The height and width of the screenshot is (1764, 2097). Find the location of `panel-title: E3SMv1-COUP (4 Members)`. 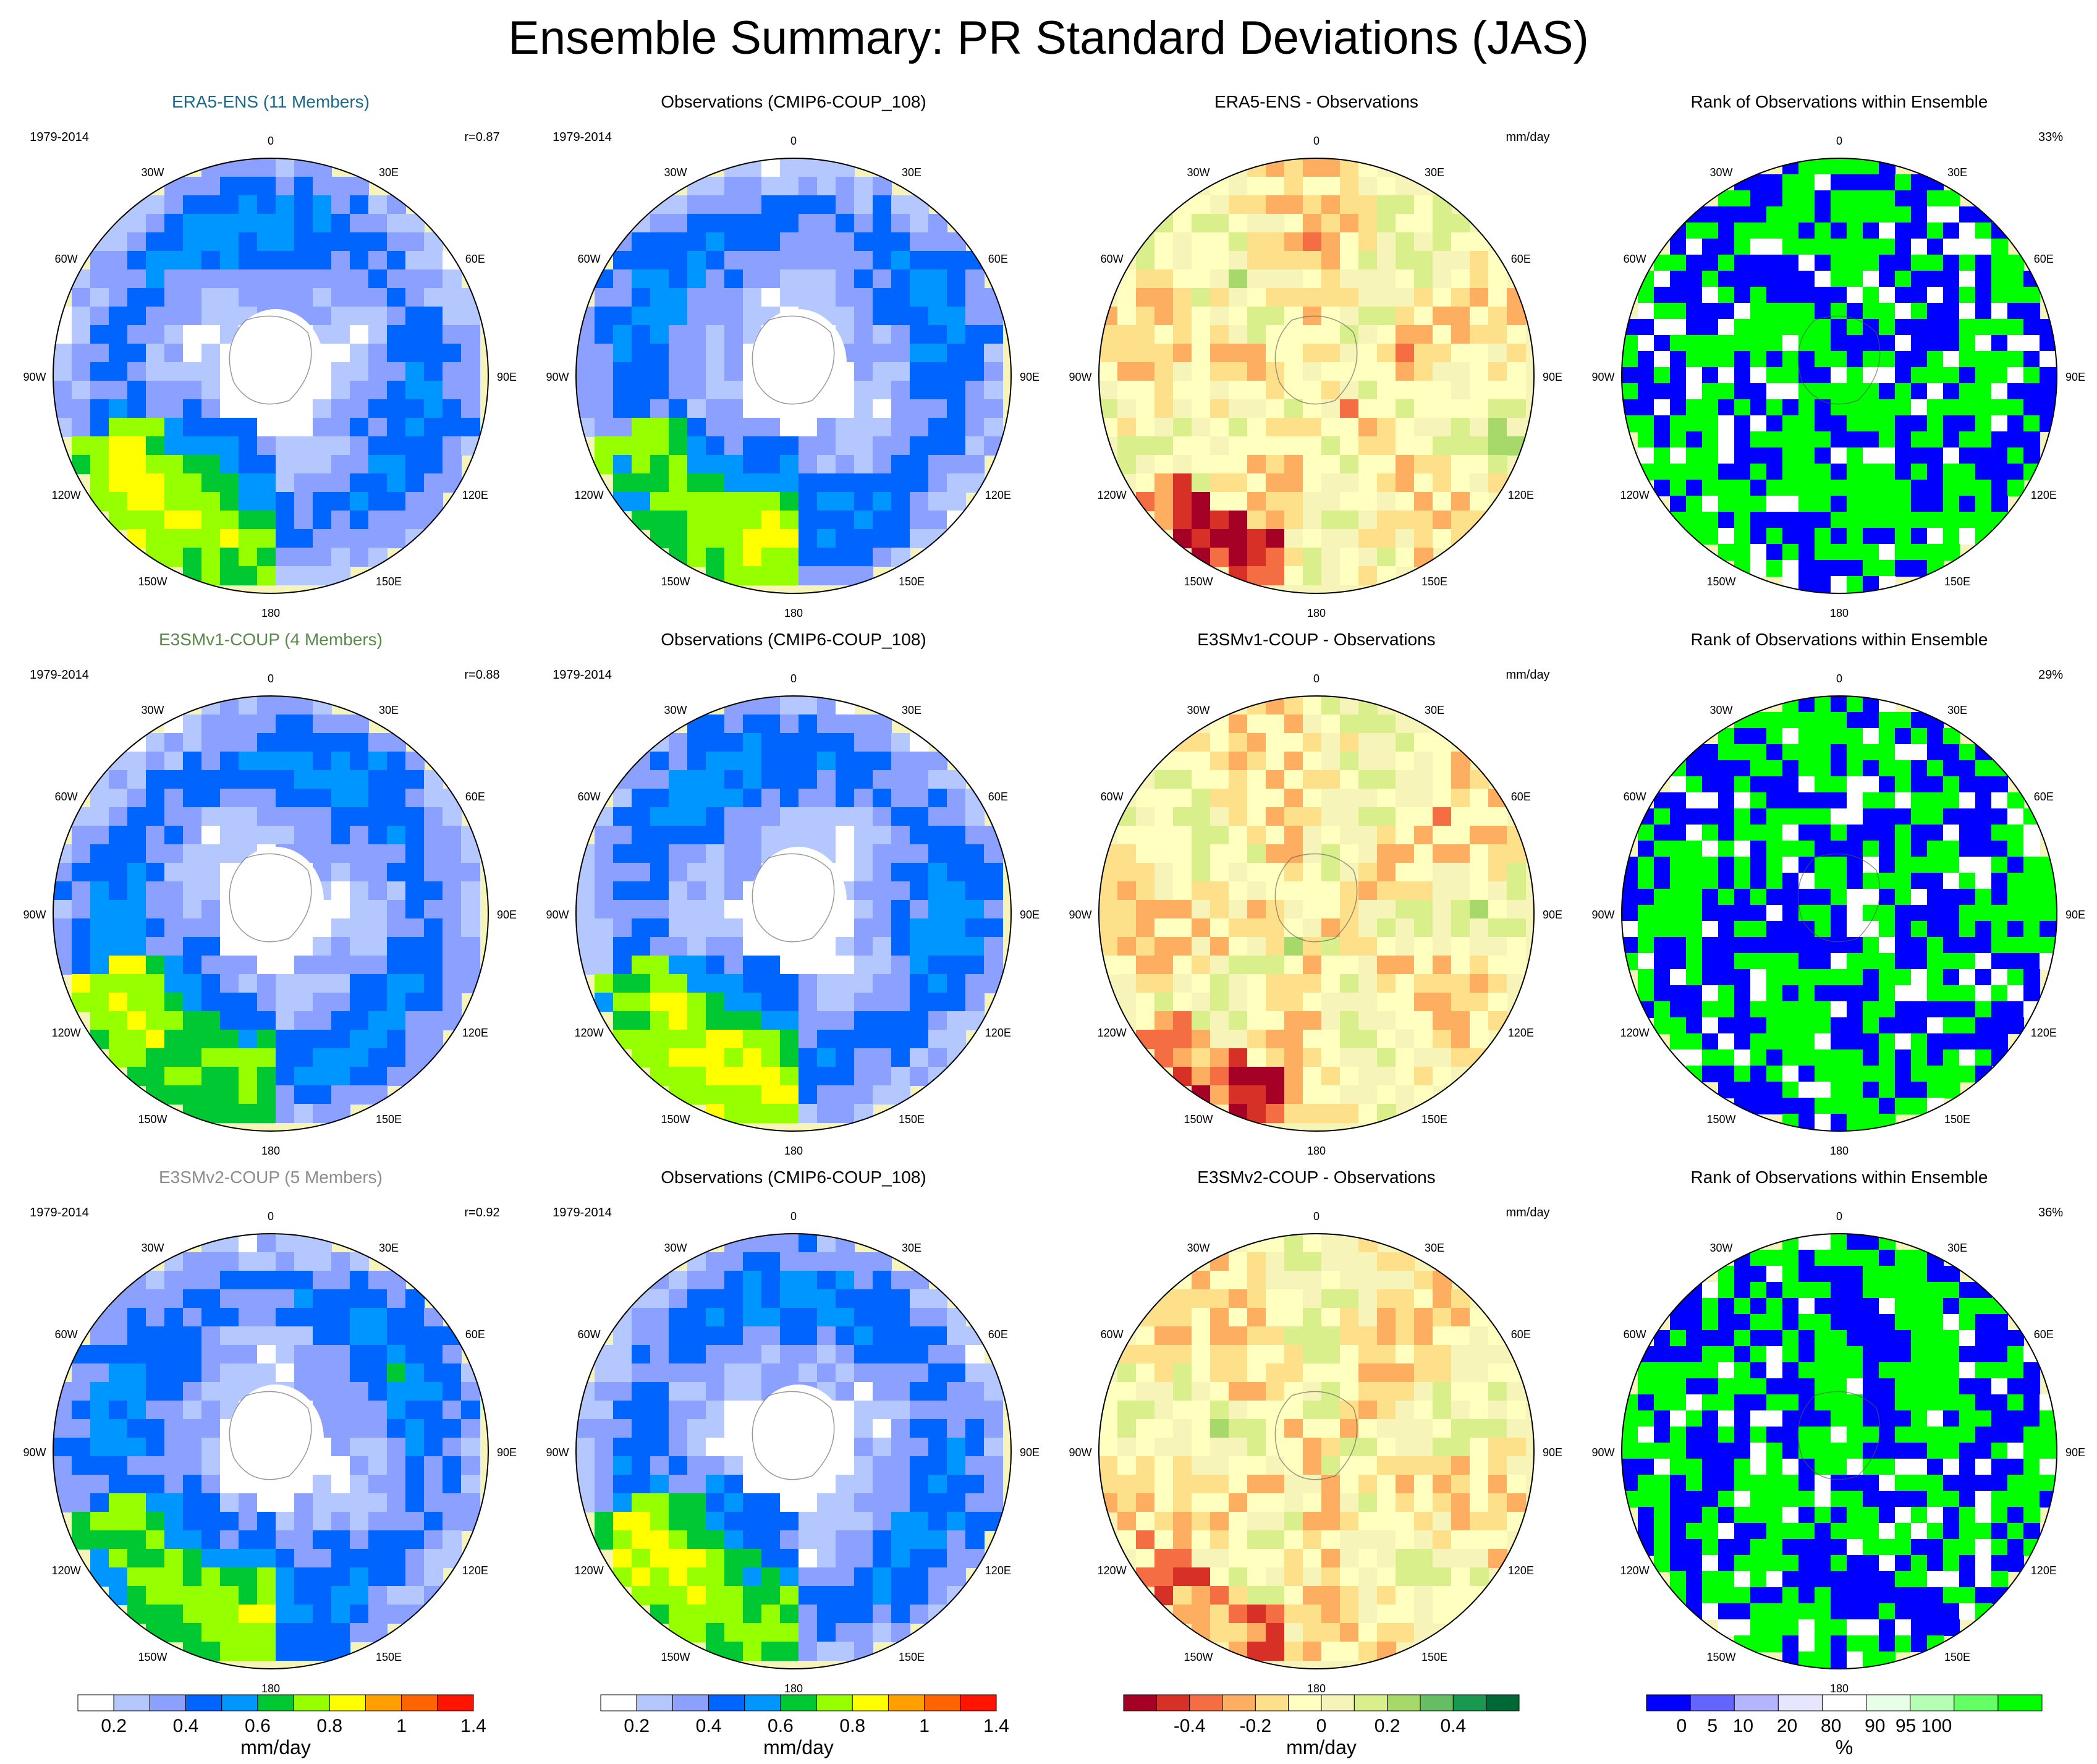

panel-title: E3SMv1-COUP (4 Members) is located at coordinates (271, 640).